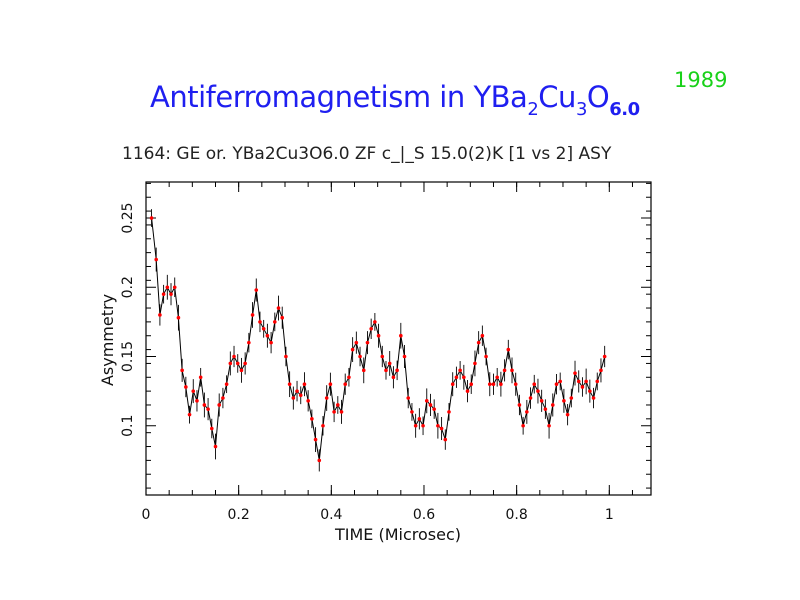 This screenshot has height=600, width=800. What do you see at coordinates (581, 109) in the screenshot?
I see `slide-title-subscript-cu: 3` at bounding box center [581, 109].